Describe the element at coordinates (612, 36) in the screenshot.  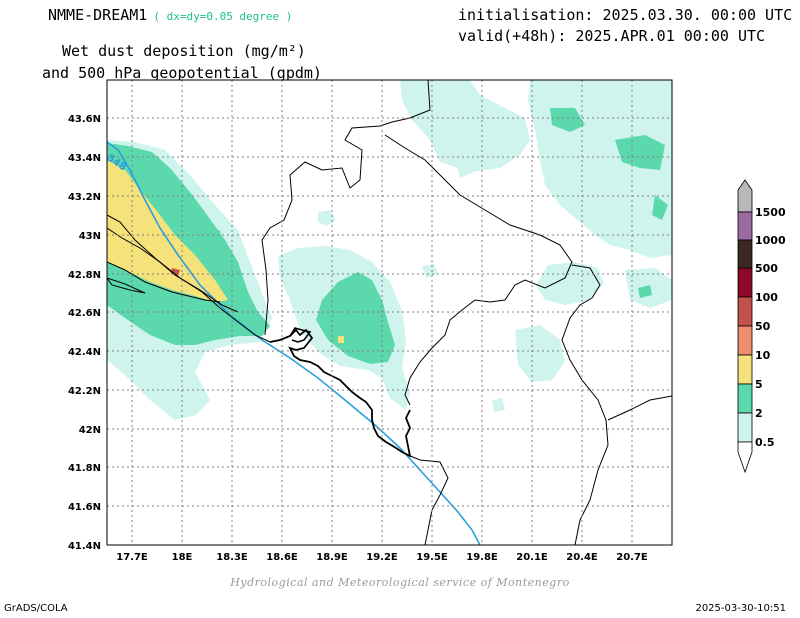
I see `valid-time: valid(+48h): 2025.APR.01 00:00 UTC` at that location.